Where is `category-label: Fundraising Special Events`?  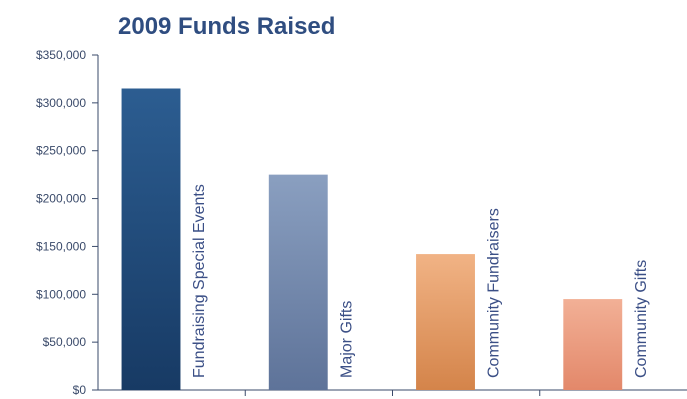
category-label: Fundraising Special Events is located at coordinates (199, 281).